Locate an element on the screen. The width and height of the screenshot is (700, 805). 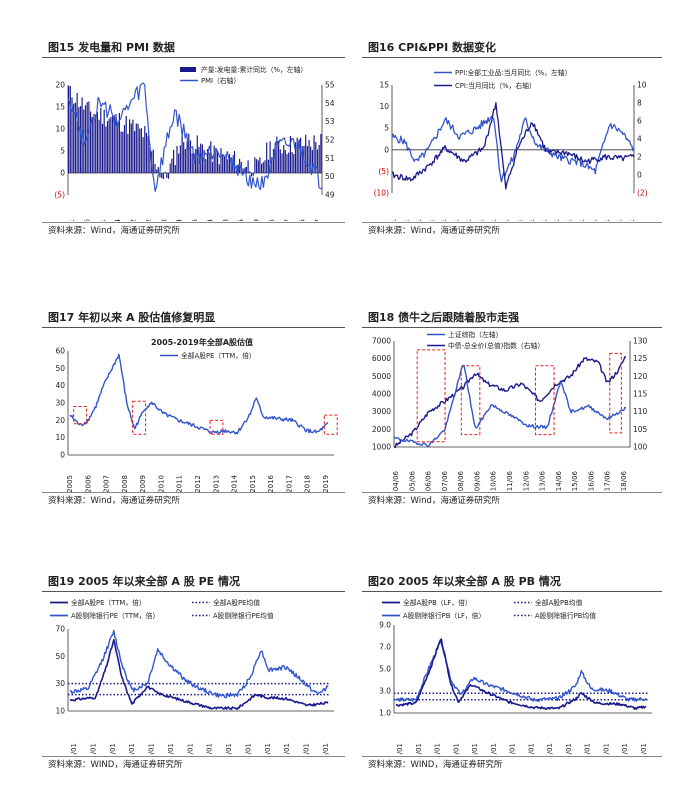
chart-title: 图20 2005 年以来全部 A 股 PB 情况 is located at coordinates (512, 582).